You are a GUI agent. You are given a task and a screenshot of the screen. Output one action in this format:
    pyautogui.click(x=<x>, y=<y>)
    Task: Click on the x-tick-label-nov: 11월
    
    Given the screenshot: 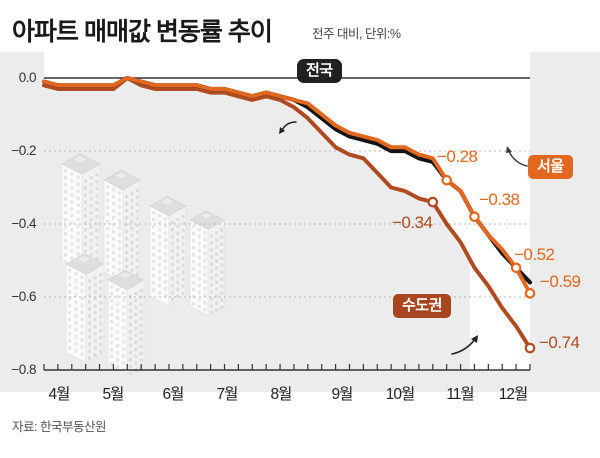 What is the action you would take?
    pyautogui.click(x=460, y=394)
    